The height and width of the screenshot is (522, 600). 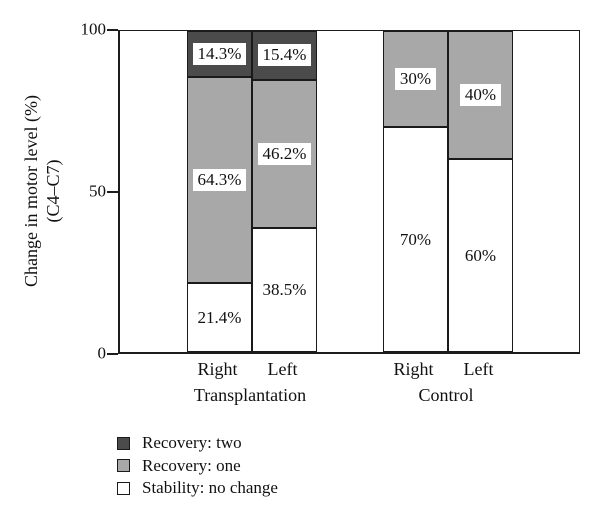 I want to click on segment-value-label: 46.2%, so click(x=284, y=154).